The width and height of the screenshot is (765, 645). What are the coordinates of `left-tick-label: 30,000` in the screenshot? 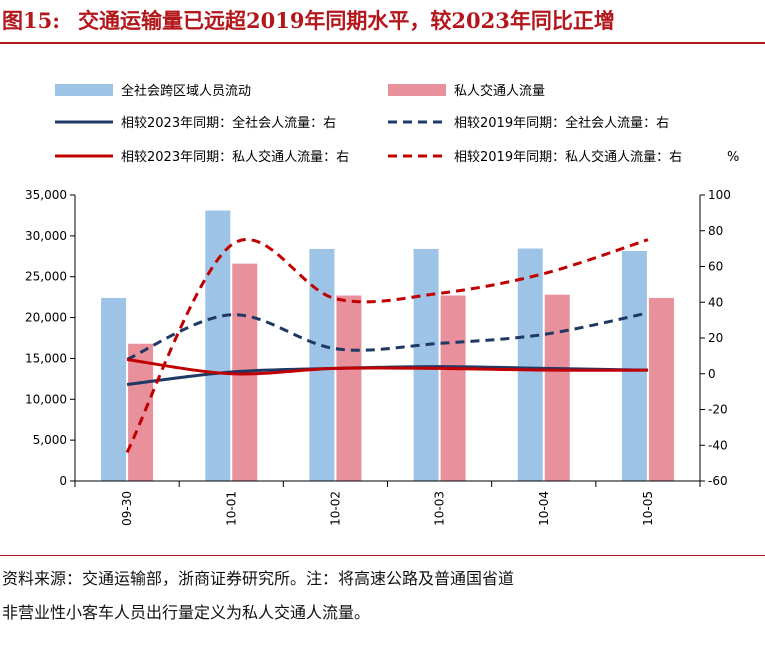 It's located at (46, 236).